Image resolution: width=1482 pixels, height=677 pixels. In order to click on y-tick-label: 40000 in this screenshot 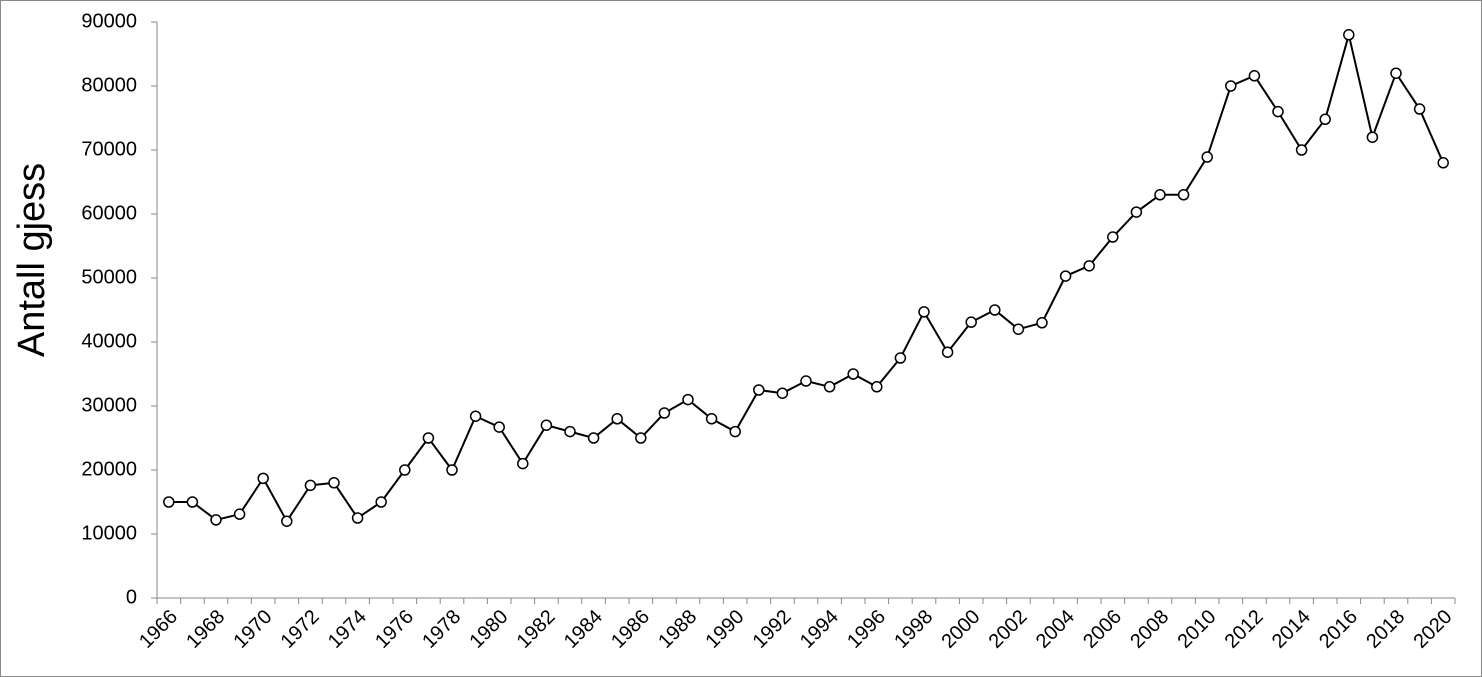, I will do `click(109, 341)`.